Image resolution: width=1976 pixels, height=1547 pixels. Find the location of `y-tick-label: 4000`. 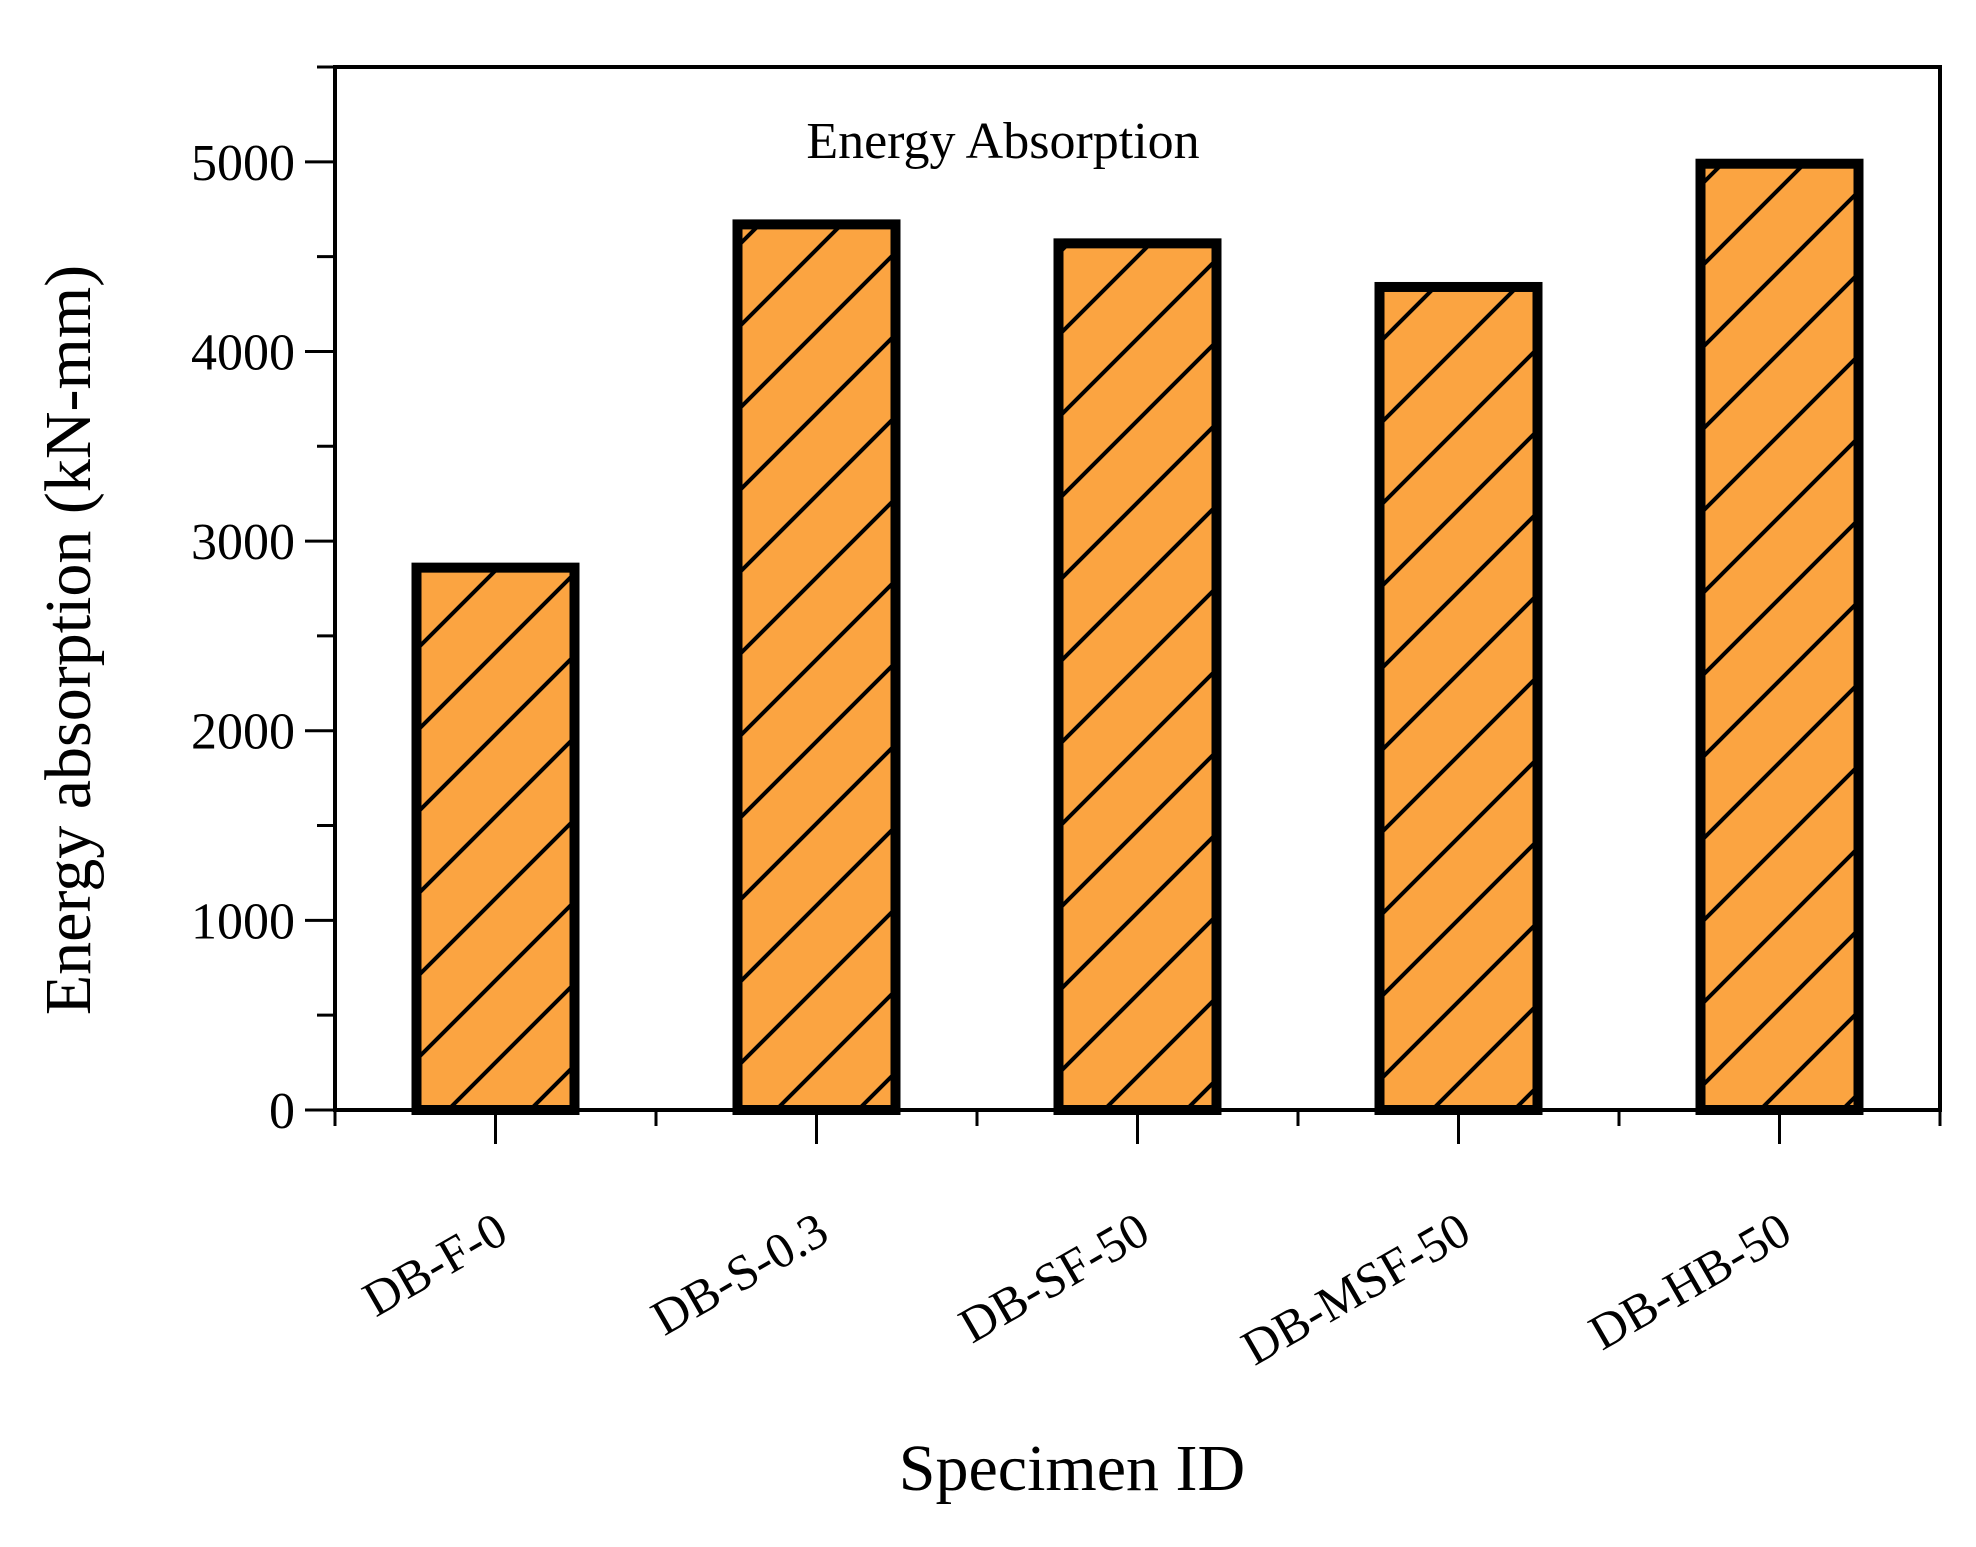

y-tick-label: 4000 is located at coordinates (243, 352).